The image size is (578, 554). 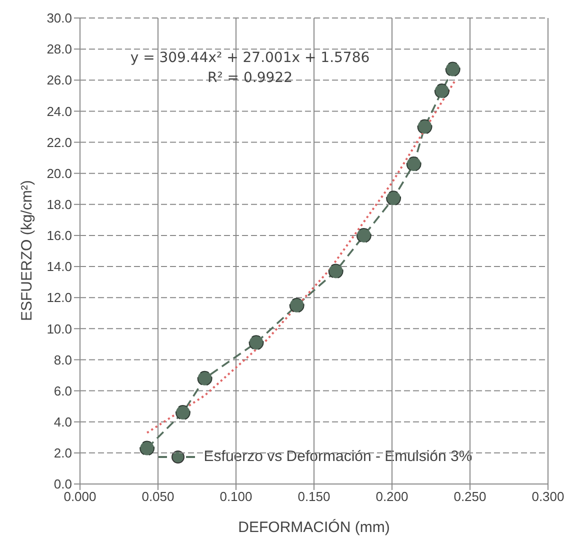 What do you see at coordinates (59, 236) in the screenshot?
I see `y-tick-label: 16.0` at bounding box center [59, 236].